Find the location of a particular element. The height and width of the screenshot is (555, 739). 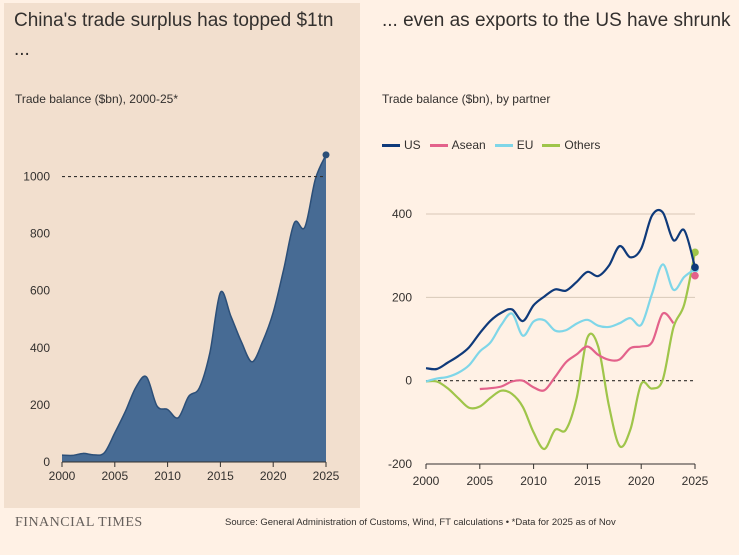

series-line-us is located at coordinates (561, 289).